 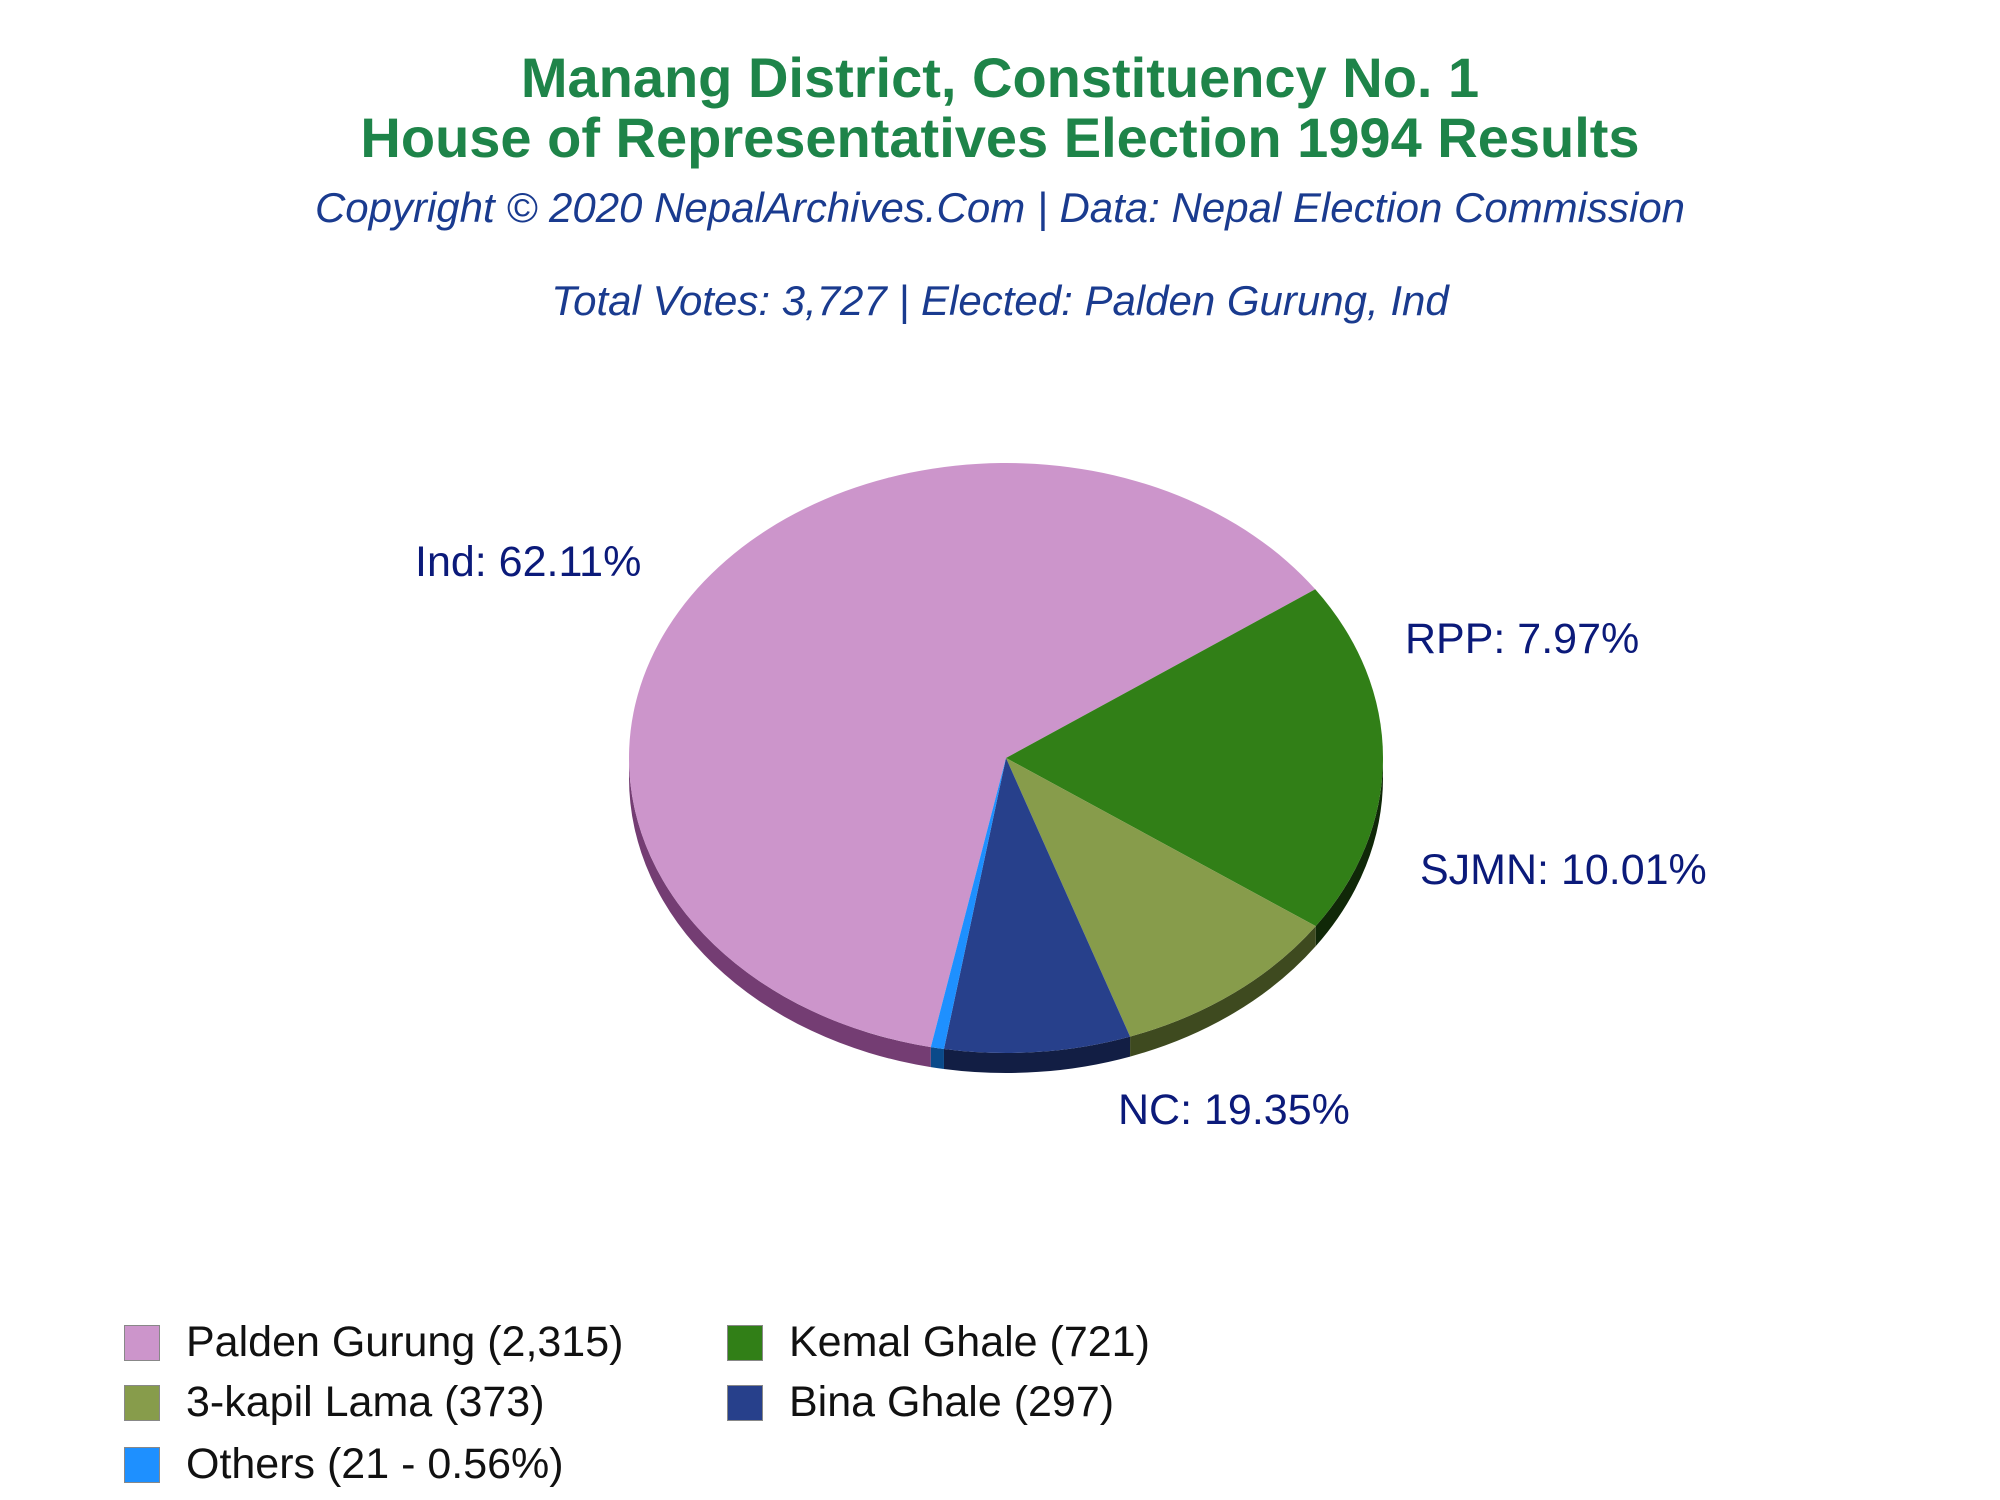 What do you see at coordinates (968, 903) in the screenshot?
I see `pie-slice-others` at bounding box center [968, 903].